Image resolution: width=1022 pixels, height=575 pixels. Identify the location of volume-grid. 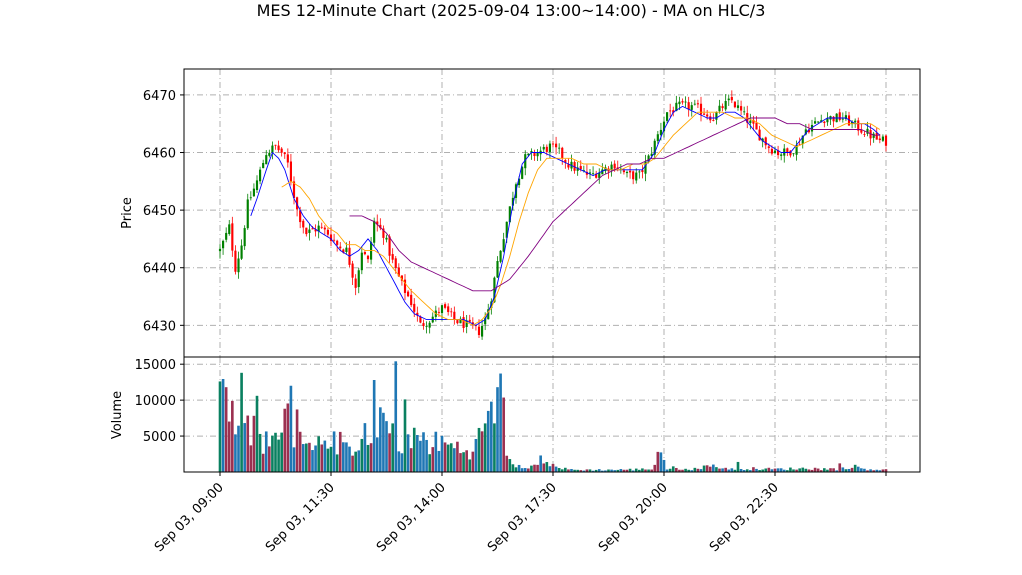
(552, 414).